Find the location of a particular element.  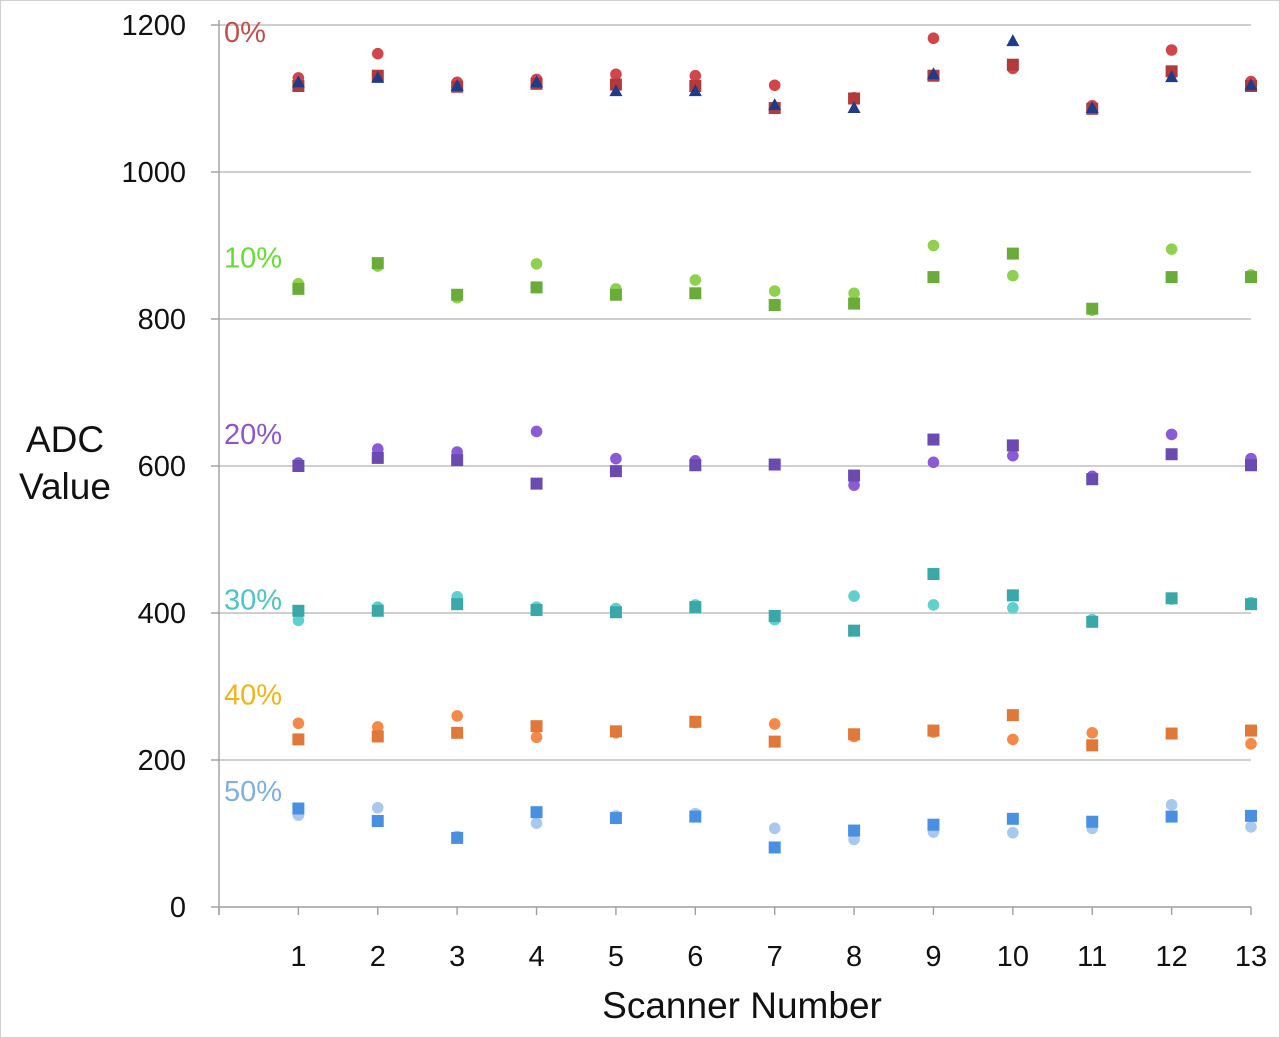

y-axis-title-line-2: Value is located at coordinates (65, 486).